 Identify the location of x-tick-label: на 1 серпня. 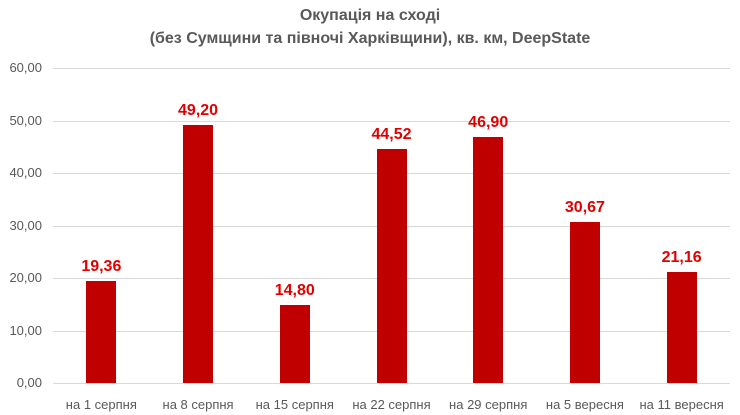
(101, 404).